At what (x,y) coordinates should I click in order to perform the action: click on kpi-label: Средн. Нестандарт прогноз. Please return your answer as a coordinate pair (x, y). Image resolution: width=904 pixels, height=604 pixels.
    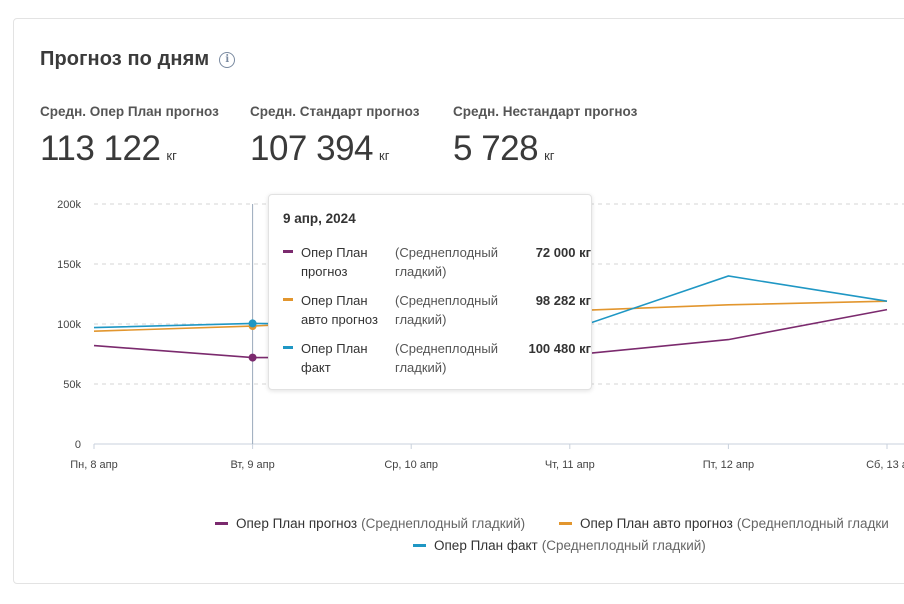
    Looking at the image, I should click on (545, 111).